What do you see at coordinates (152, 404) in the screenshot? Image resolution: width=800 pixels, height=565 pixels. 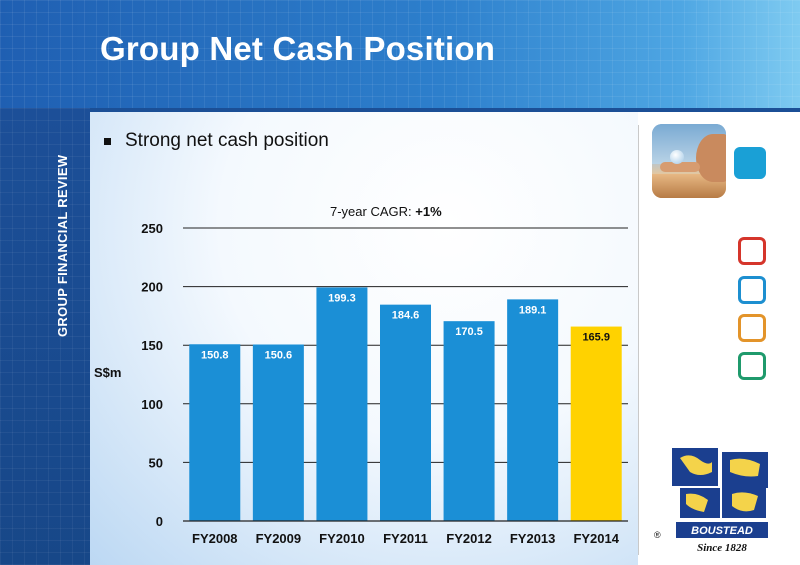 I see `y-tick-label: 100` at bounding box center [152, 404].